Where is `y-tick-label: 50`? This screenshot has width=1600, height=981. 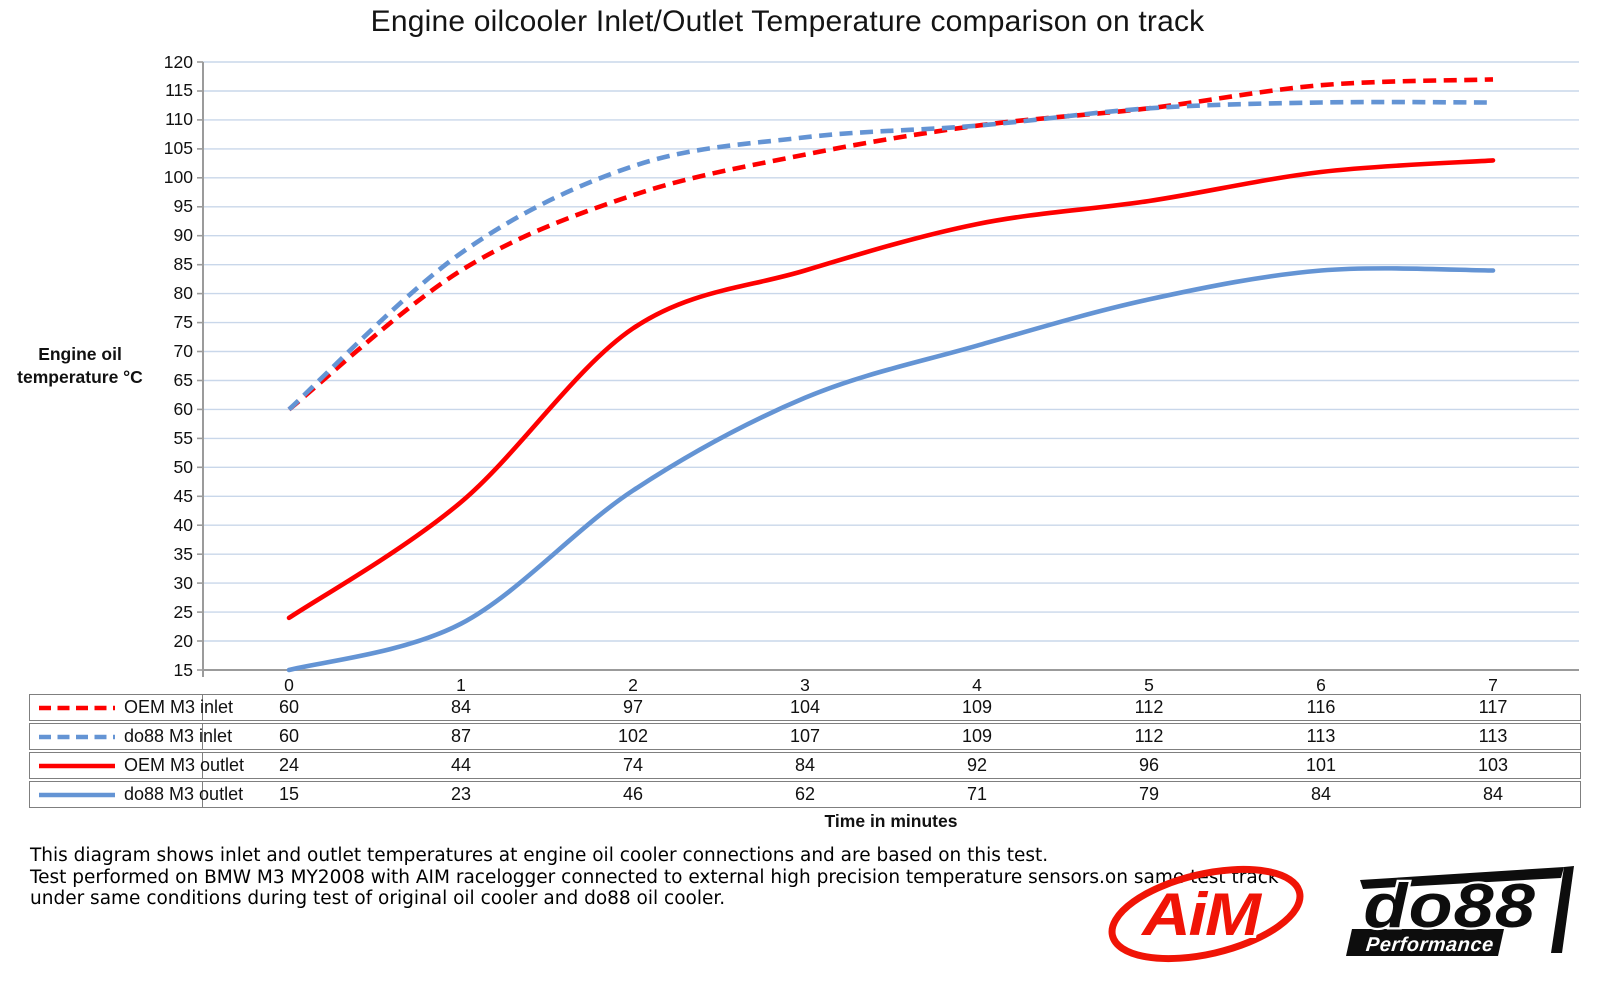
y-tick-label: 50 is located at coordinates (183, 466).